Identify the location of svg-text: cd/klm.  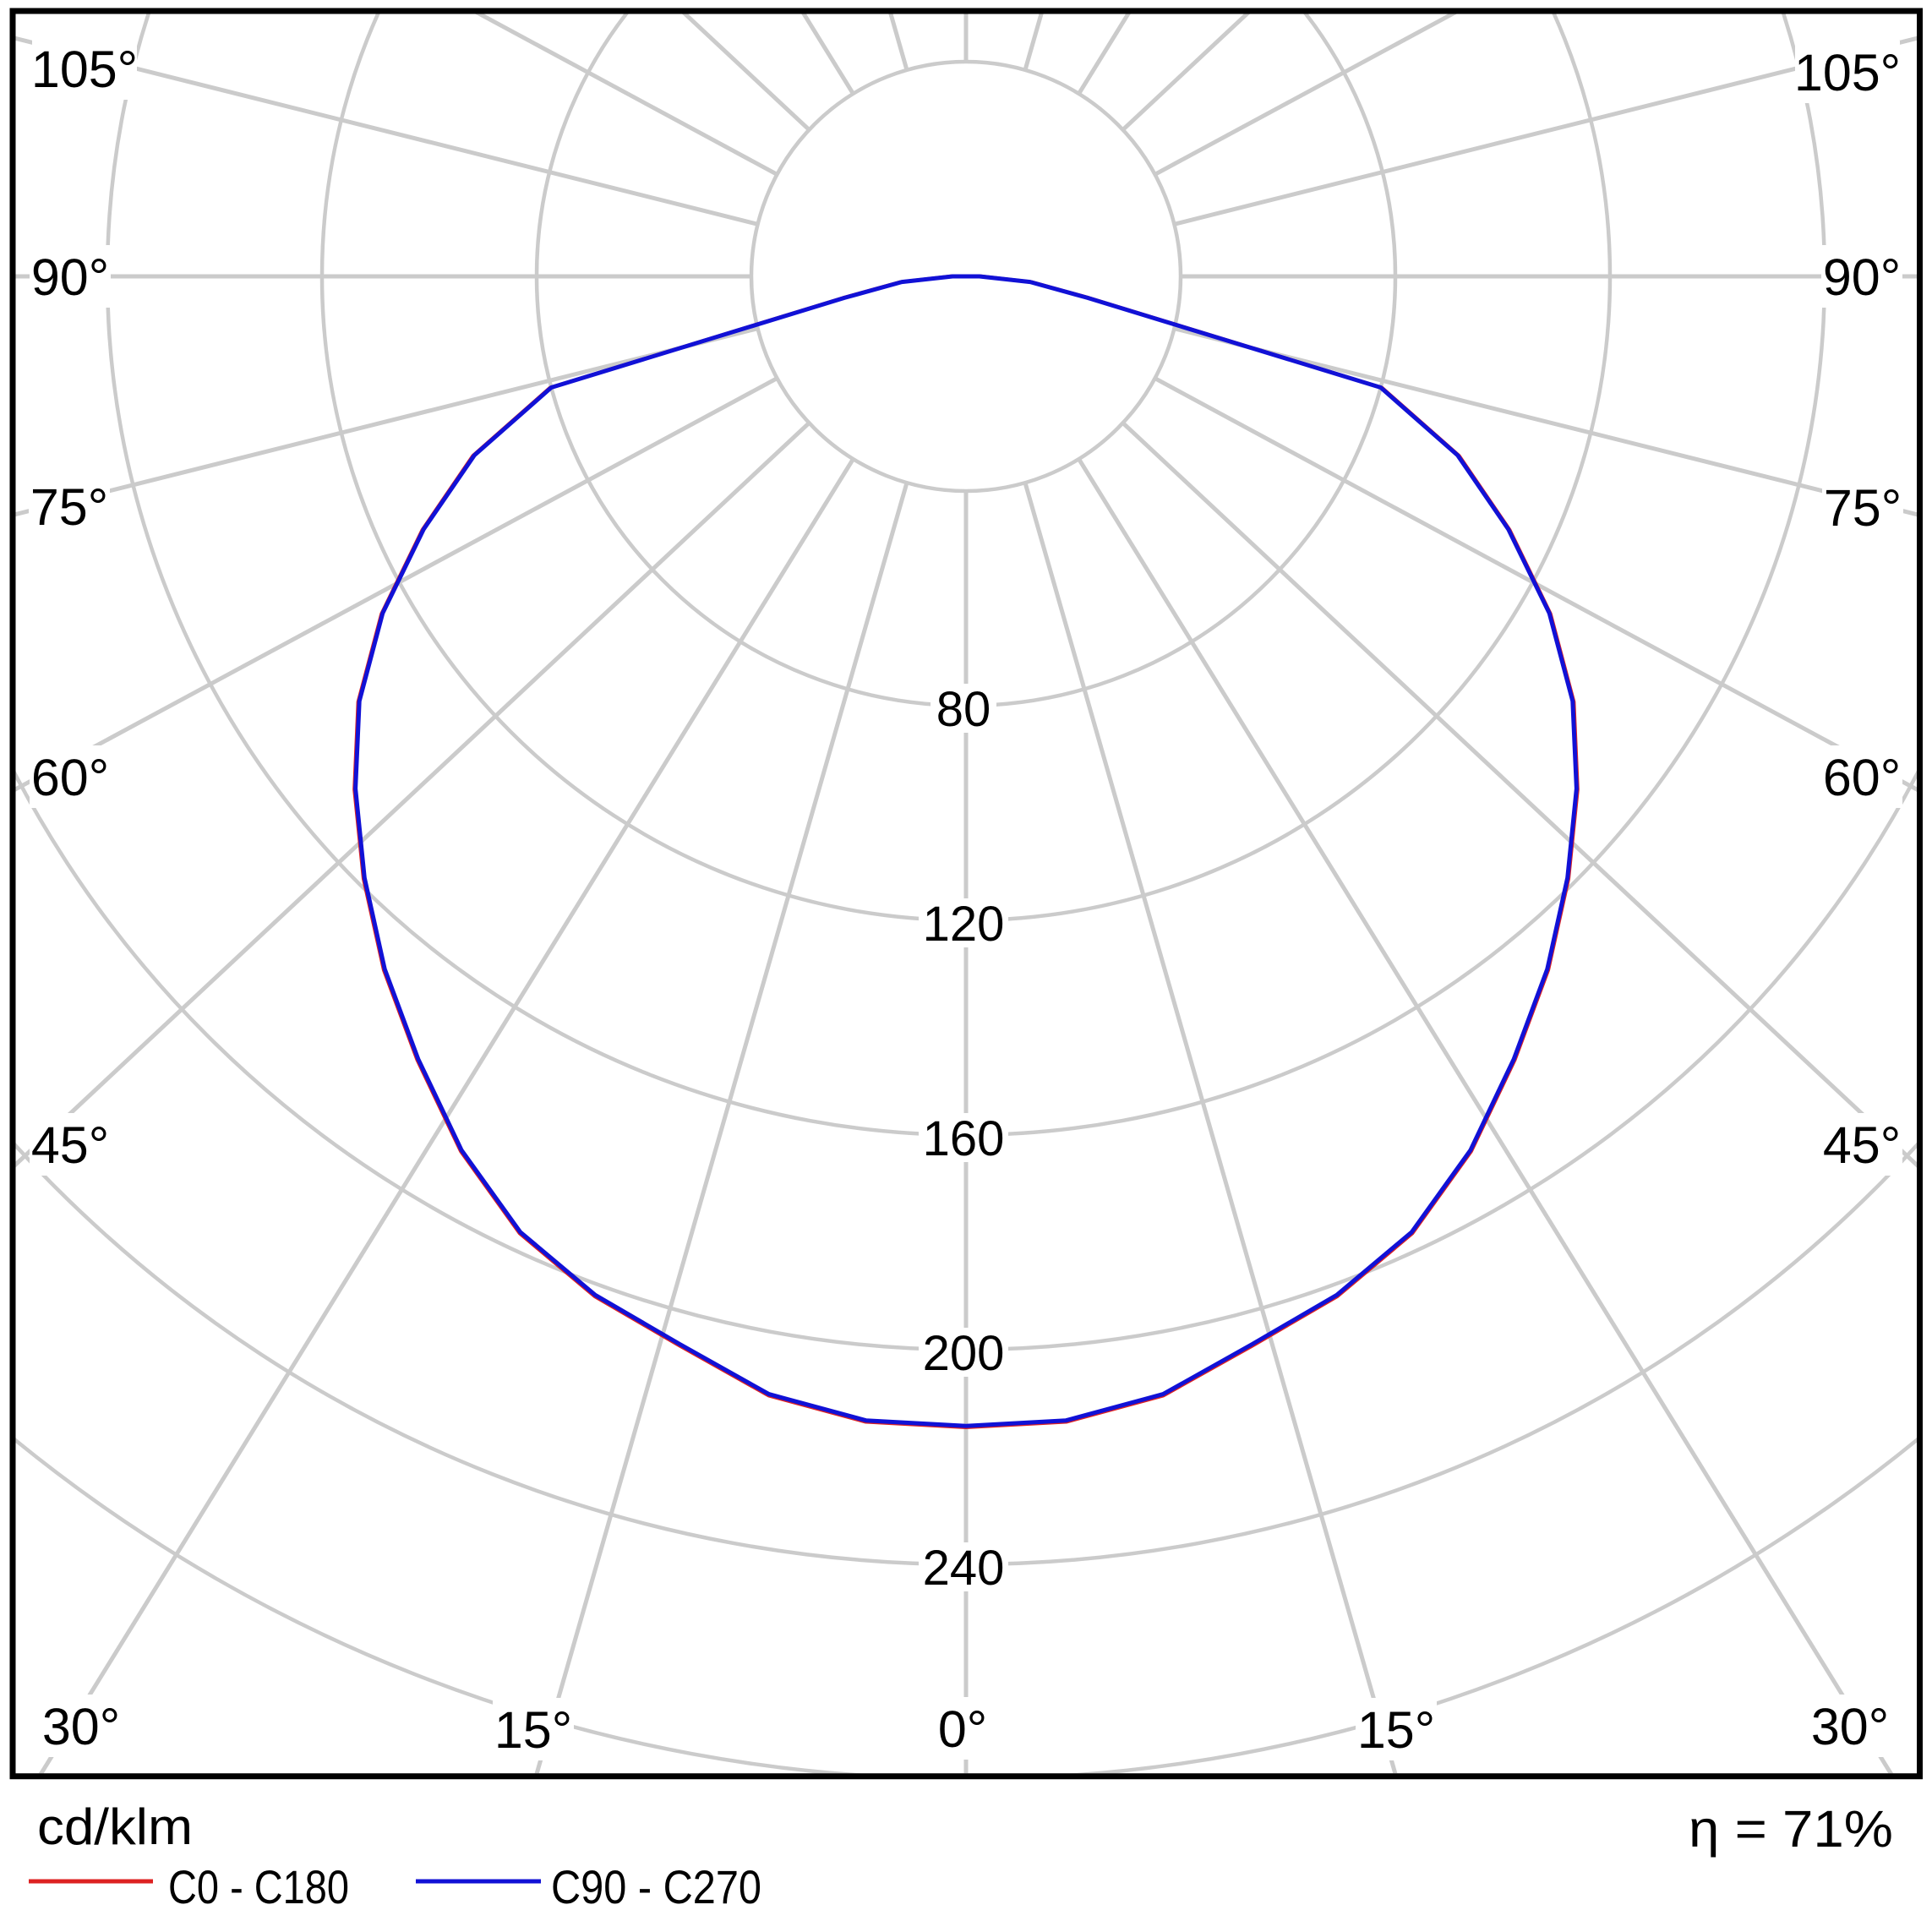
(115, 1826).